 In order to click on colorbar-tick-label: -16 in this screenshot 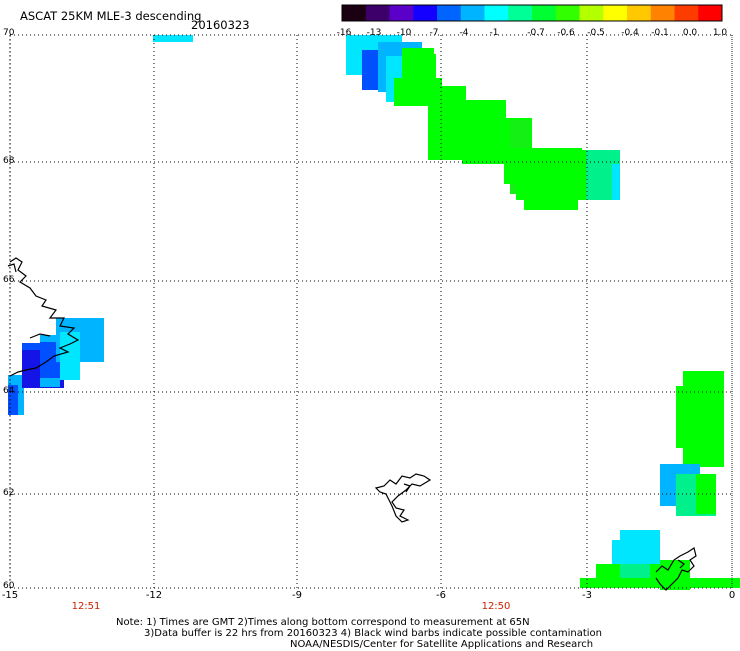, I will do `click(344, 33)`.